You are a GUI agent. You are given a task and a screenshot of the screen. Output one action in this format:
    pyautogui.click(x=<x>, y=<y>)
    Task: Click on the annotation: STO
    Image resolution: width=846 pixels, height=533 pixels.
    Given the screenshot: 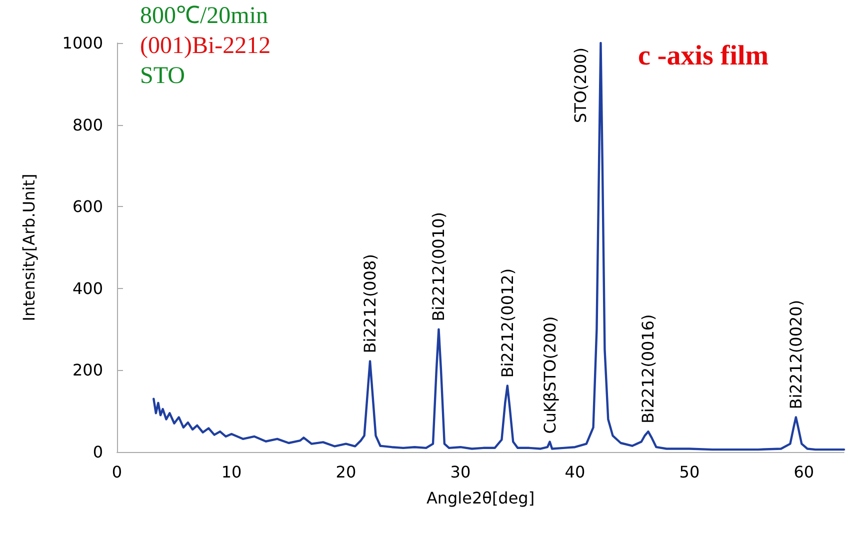 What is the action you would take?
    pyautogui.click(x=162, y=76)
    